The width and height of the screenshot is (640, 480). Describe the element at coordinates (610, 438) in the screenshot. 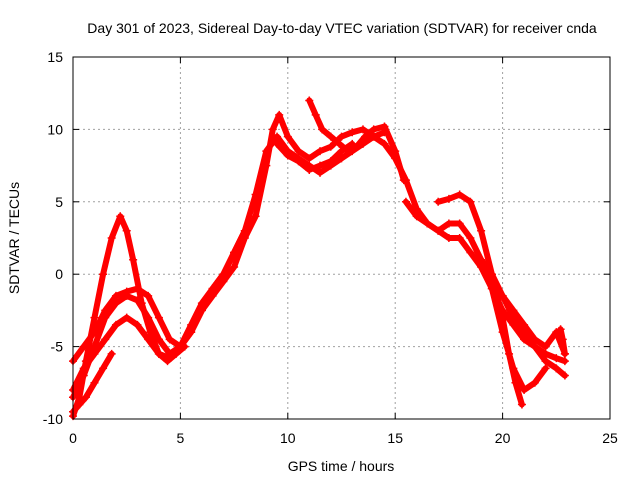

I see `x-tick-label: 25` at that location.